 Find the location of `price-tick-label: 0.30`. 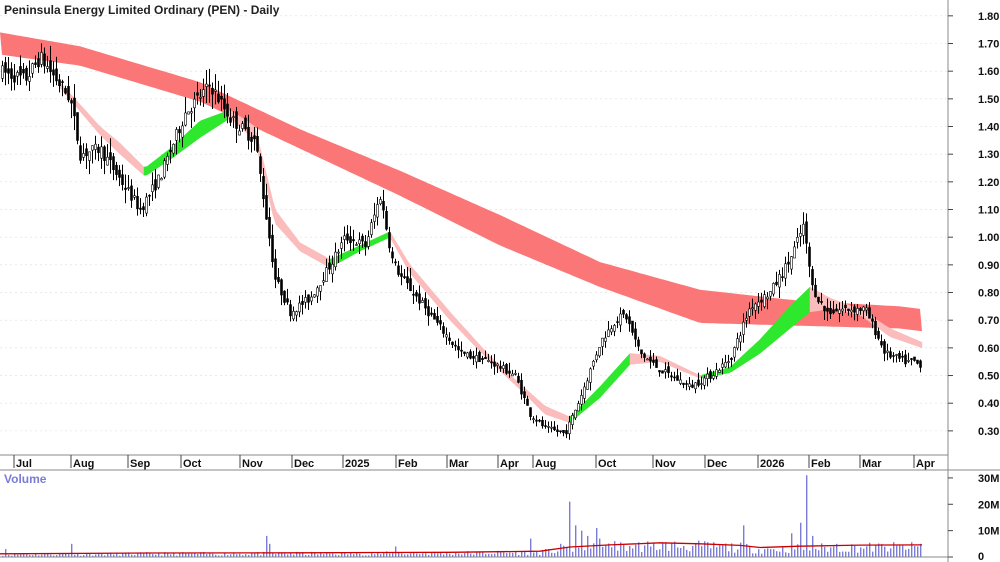

price-tick-label: 0.30 is located at coordinates (988, 432).